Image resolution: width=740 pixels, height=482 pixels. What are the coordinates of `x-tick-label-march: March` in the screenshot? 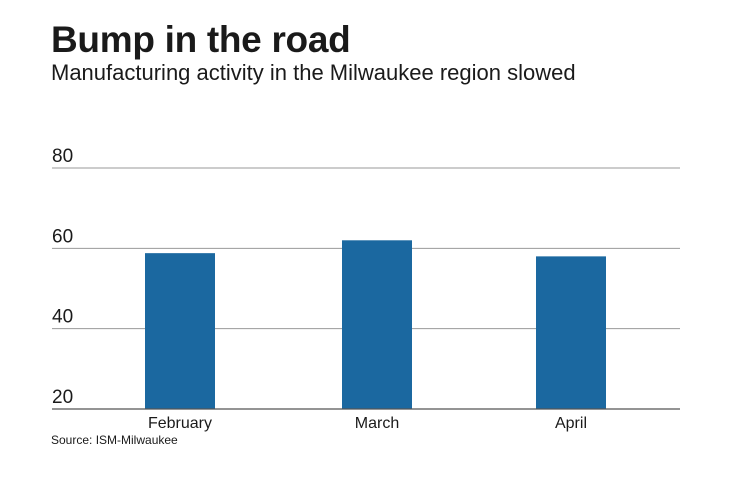 It's located at (377, 423).